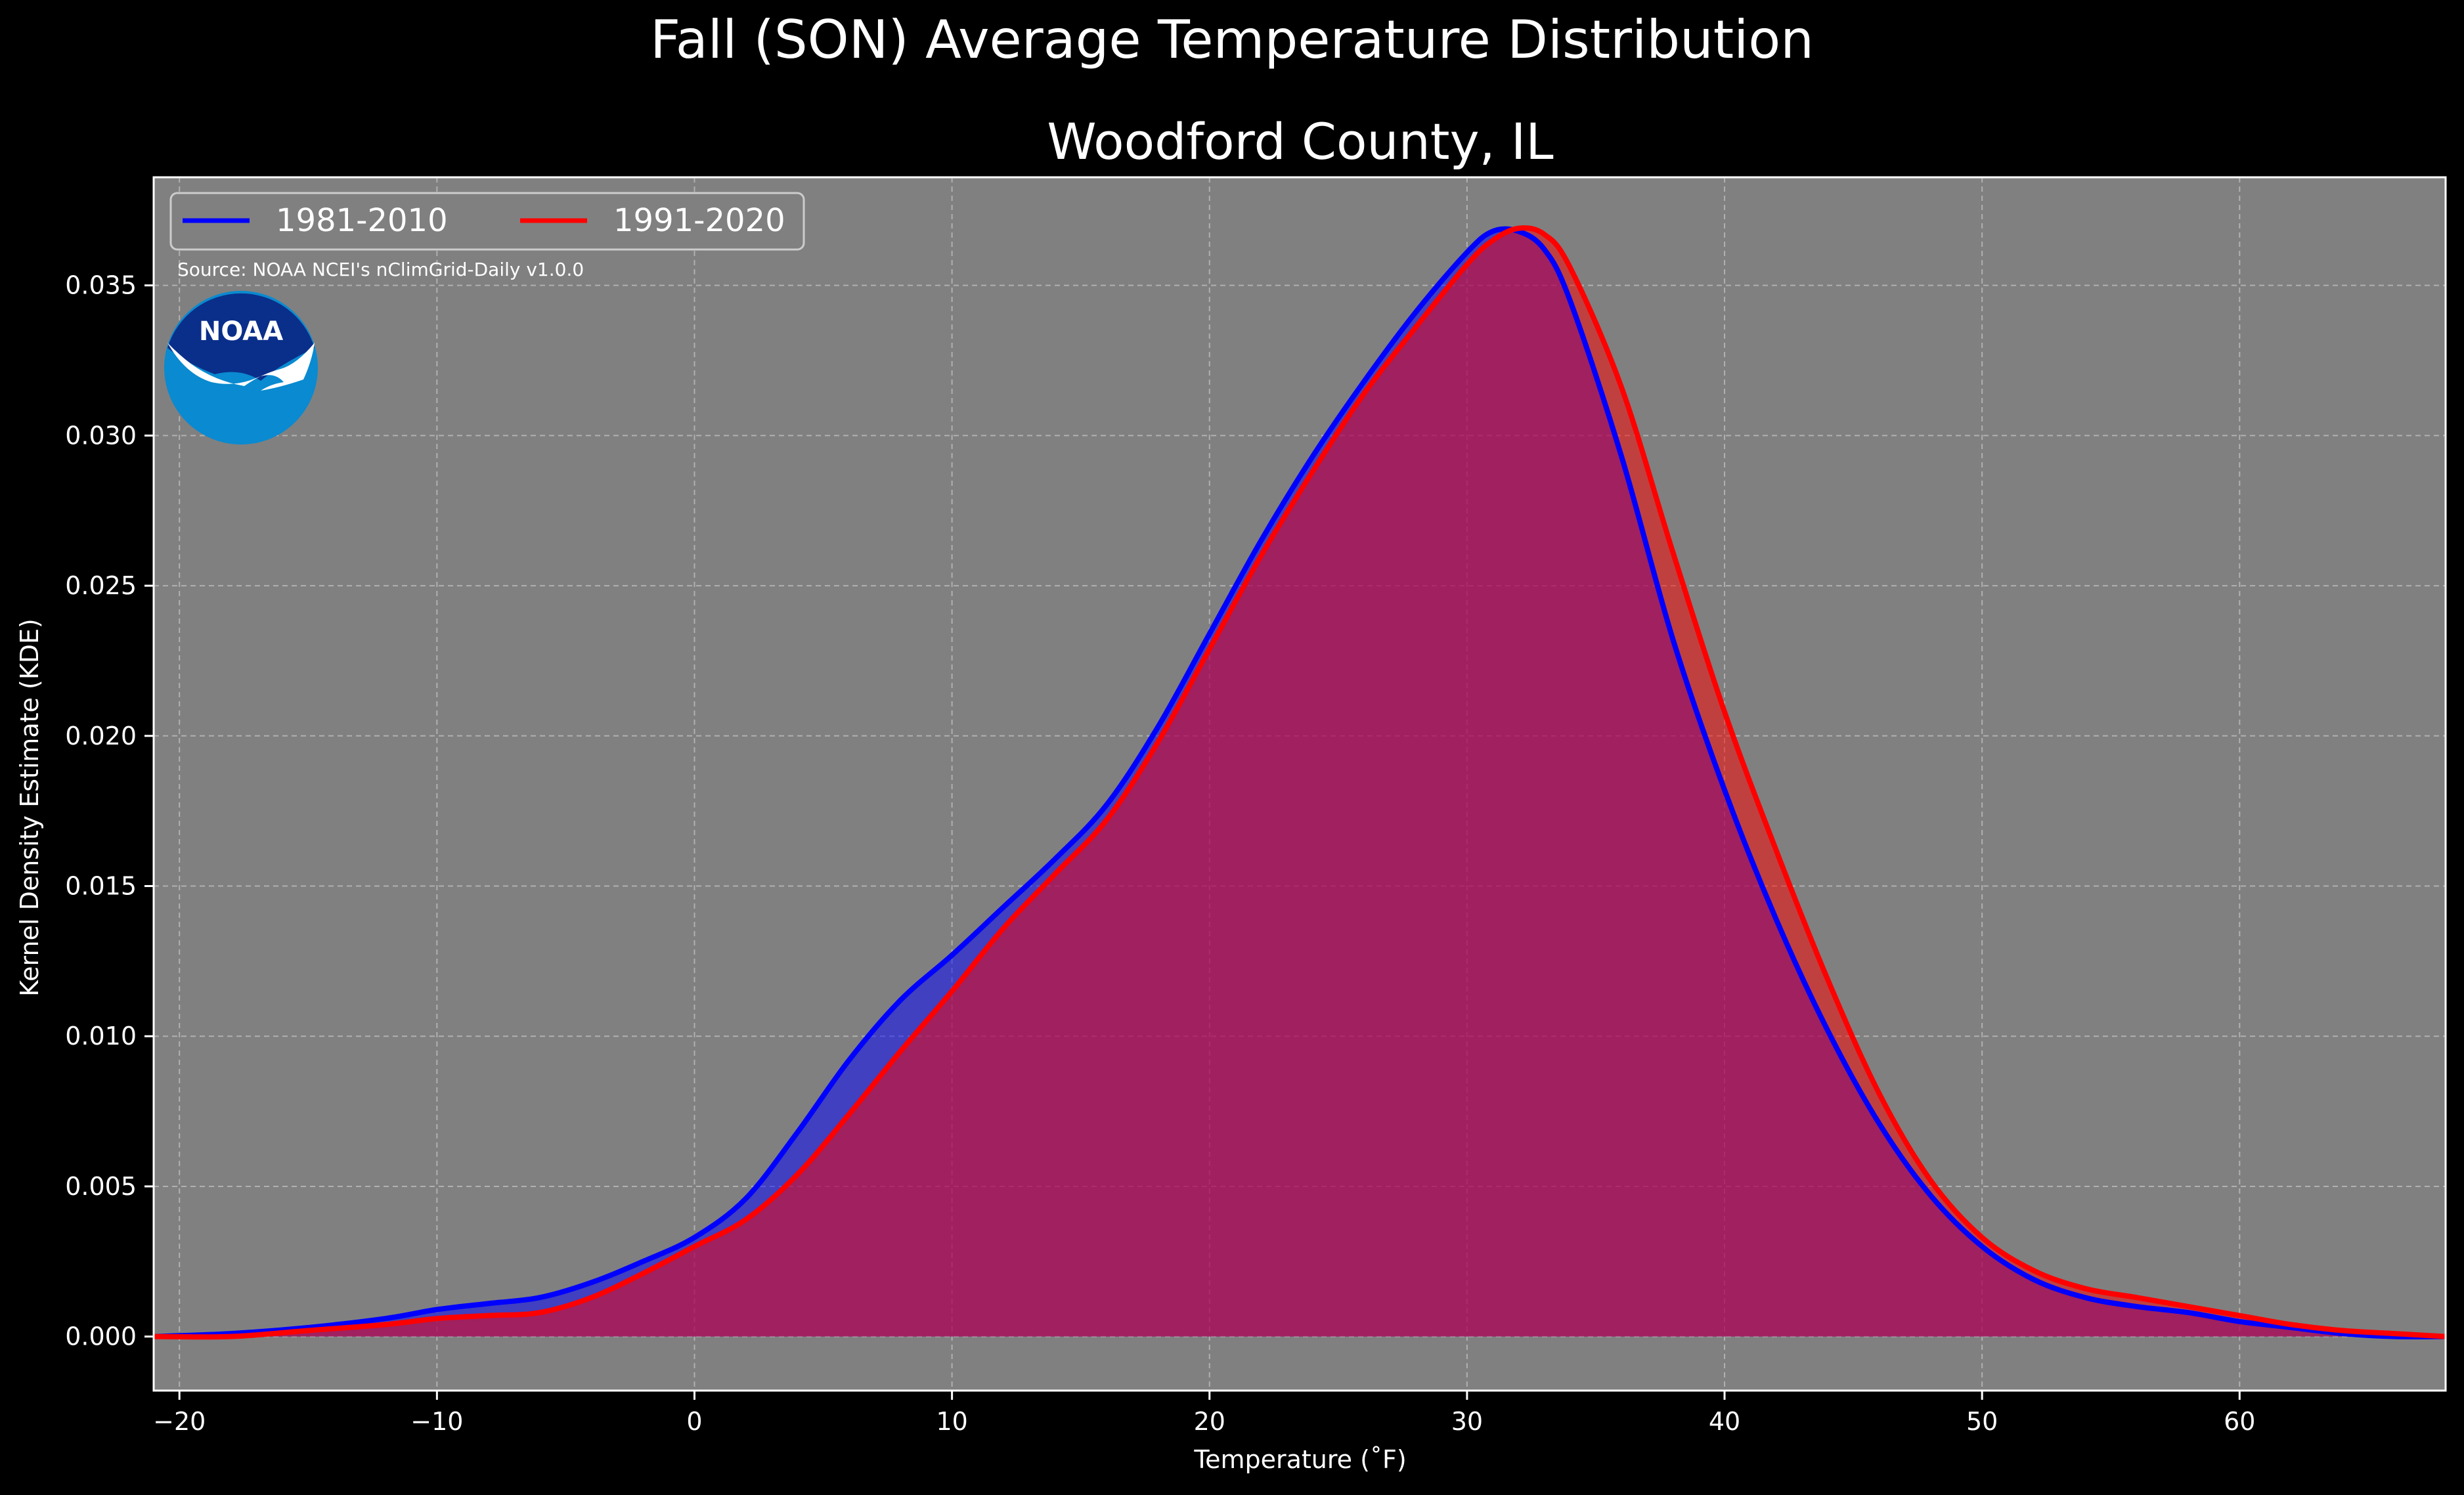 This screenshot has width=2464, height=1495. I want to click on y-tick-label: 0.010, so click(101, 1036).